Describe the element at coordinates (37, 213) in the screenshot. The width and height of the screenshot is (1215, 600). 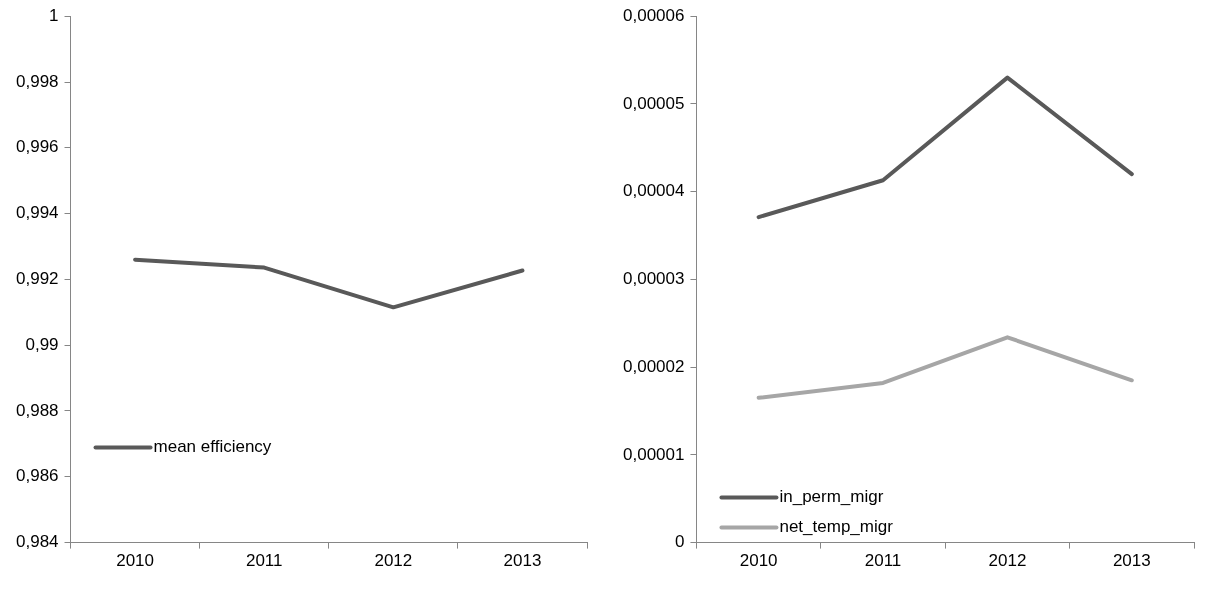
I see `y-tick-label: 0,994` at that location.